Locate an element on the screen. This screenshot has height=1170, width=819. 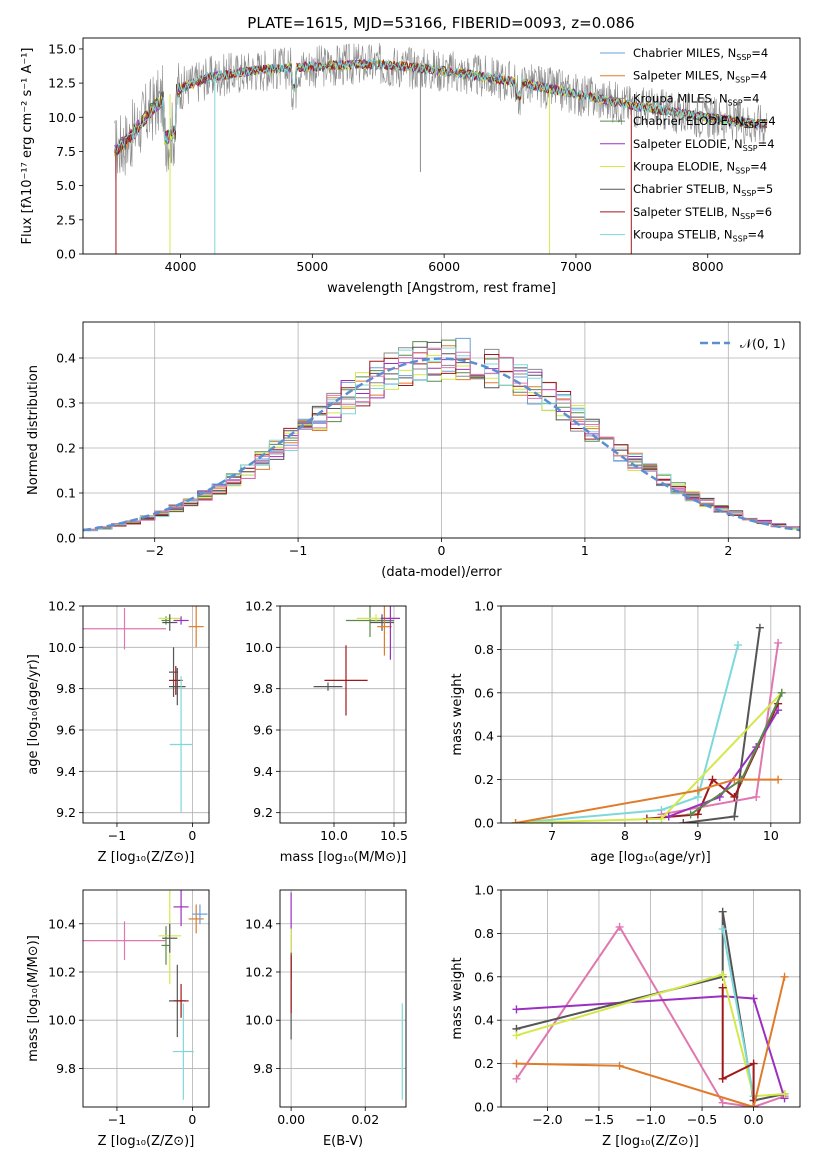
weight_vs_Z-xtick-label: 0.0 is located at coordinates (754, 1119).